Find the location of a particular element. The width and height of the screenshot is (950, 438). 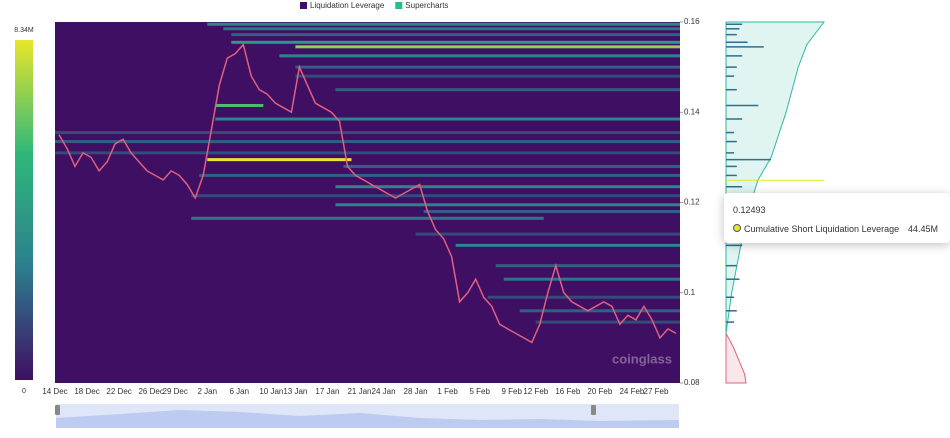

x-tick-label: 24 Feb is located at coordinates (631, 391).